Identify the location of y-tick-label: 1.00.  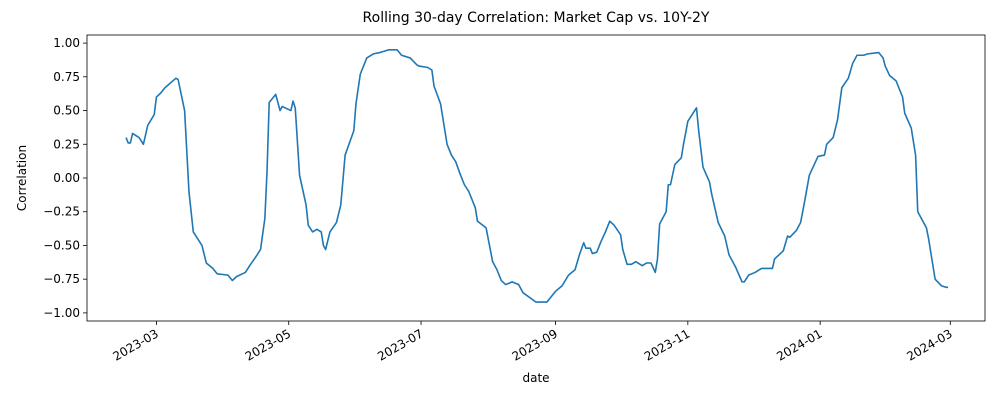
(66, 43).